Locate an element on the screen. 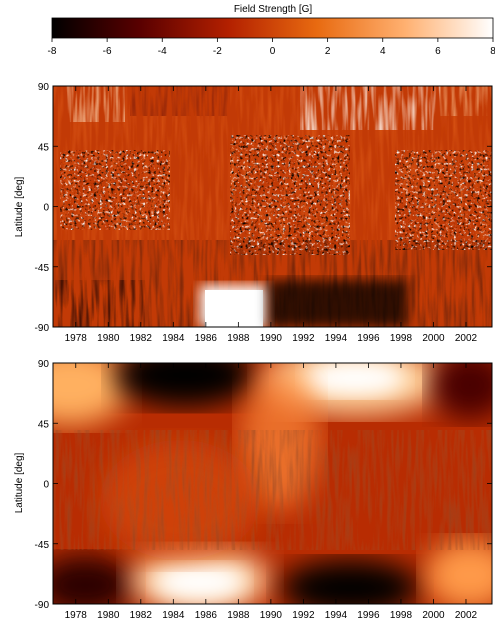 Image resolution: width=495 pixels, height=626 pixels. colorbar-tick-label: 4 is located at coordinates (383, 51).